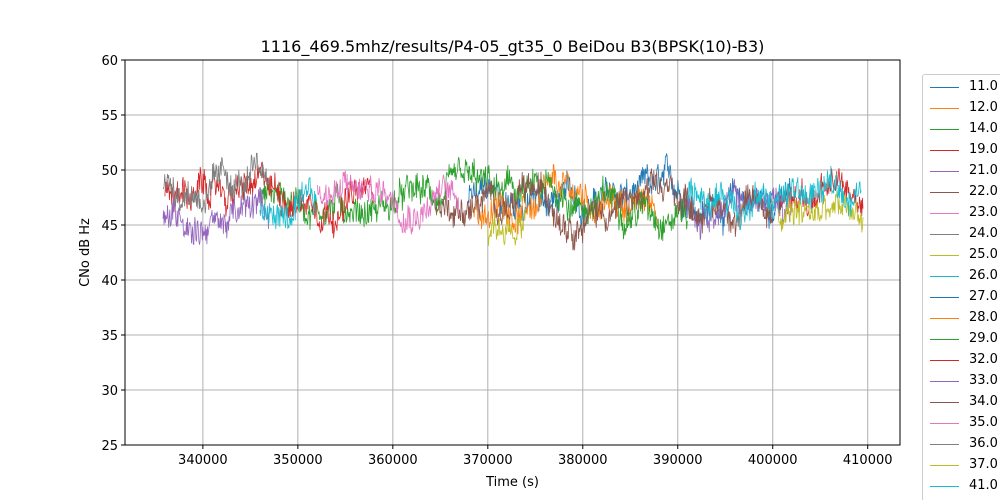  What do you see at coordinates (961, 402) in the screenshot?
I see `legend-item: 34.0` at bounding box center [961, 402].